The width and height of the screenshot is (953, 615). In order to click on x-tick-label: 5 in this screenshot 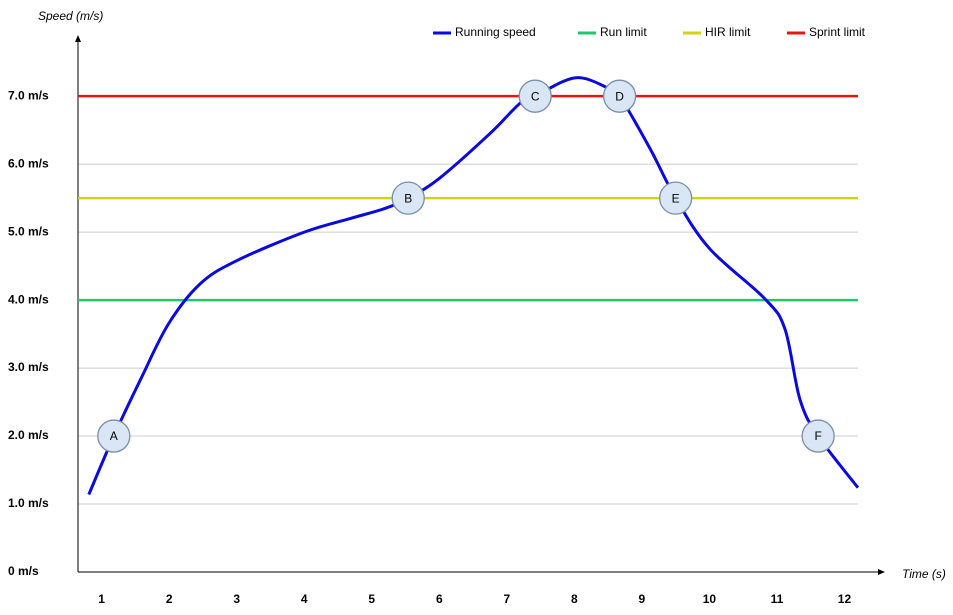, I will do `click(371, 599)`.